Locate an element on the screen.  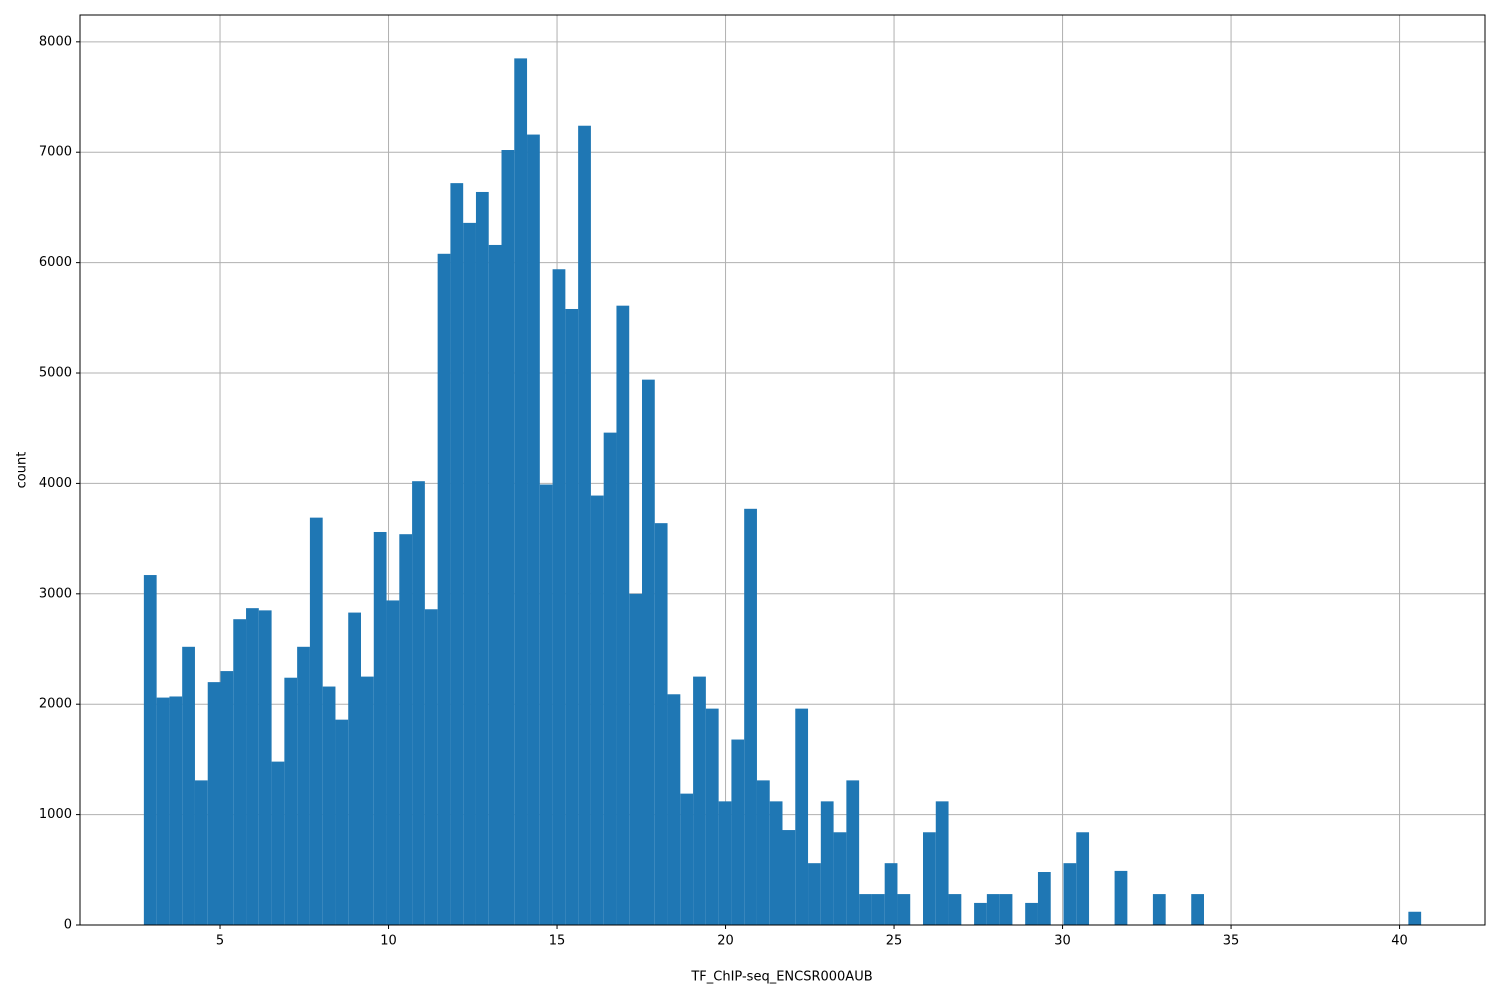
y-tick-label: 6000 is located at coordinates (55, 262).